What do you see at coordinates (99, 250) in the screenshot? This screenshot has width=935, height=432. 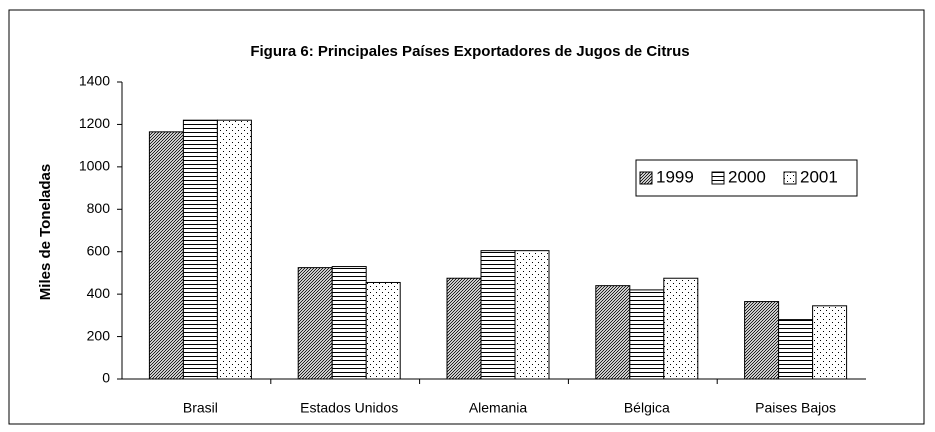 I see `y-tick-label: 600` at bounding box center [99, 250].